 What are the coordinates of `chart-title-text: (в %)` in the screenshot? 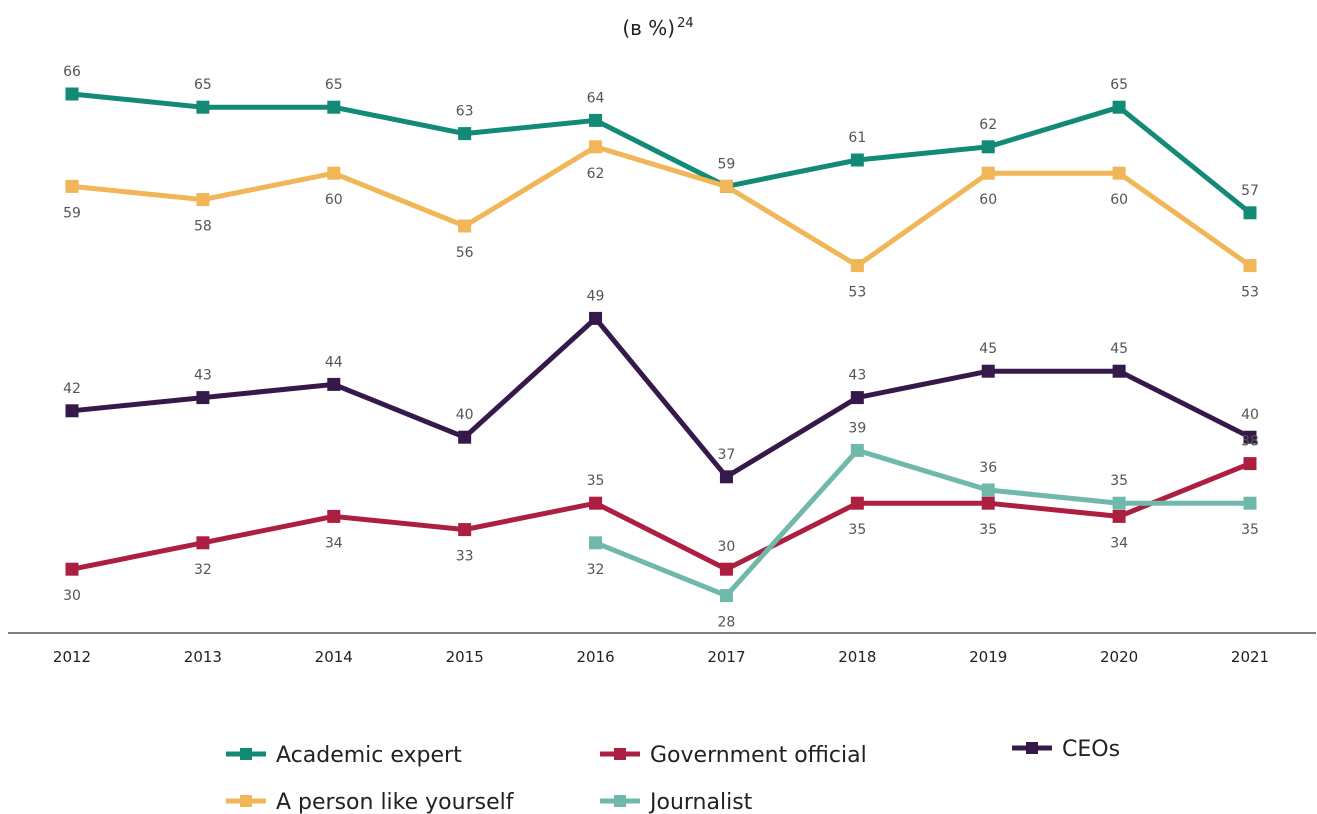 It's located at (648, 28).